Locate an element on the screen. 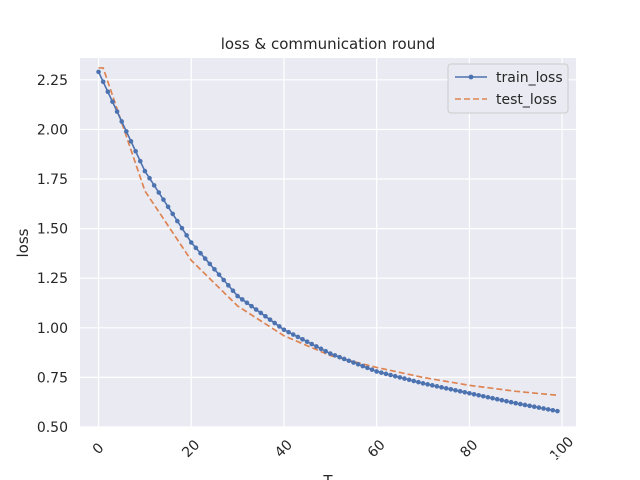  y-tick-label: 1.75 is located at coordinates (52, 180).